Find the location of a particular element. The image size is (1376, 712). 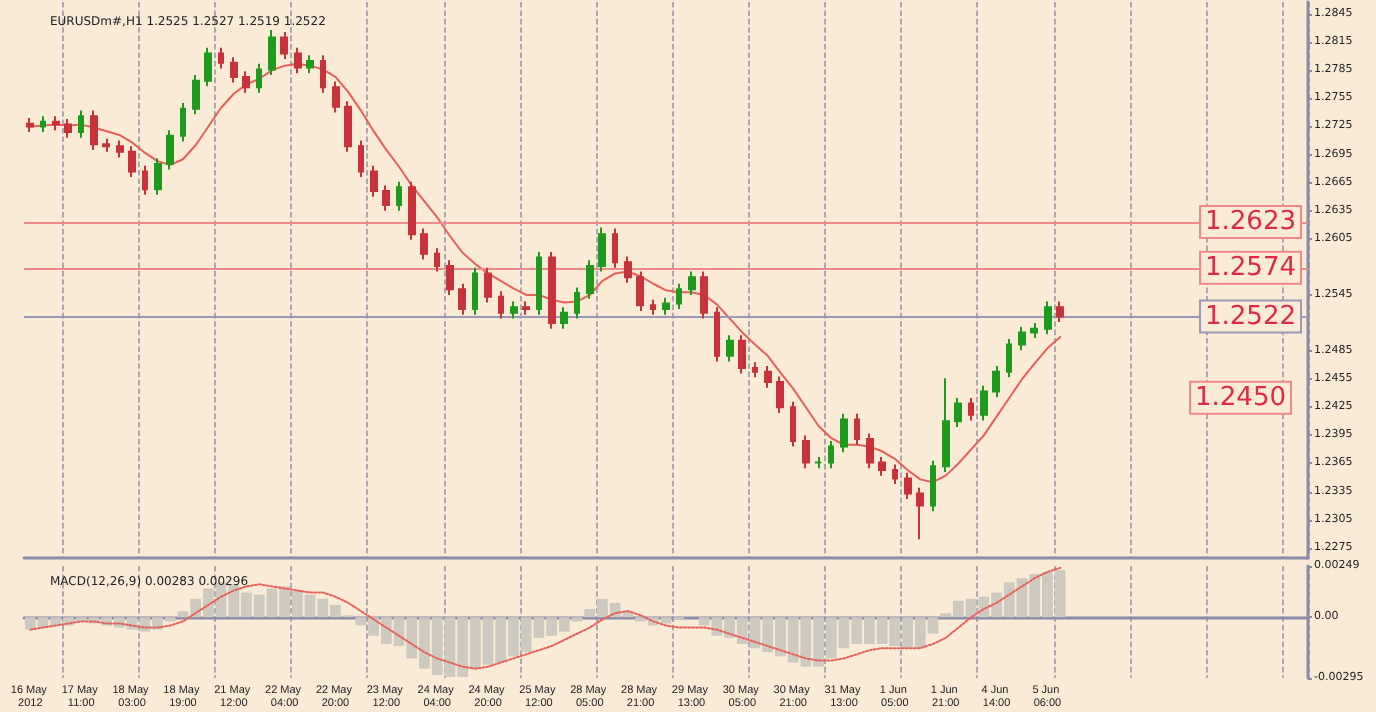

ref-line-label: 1.2574 is located at coordinates (1250, 267).